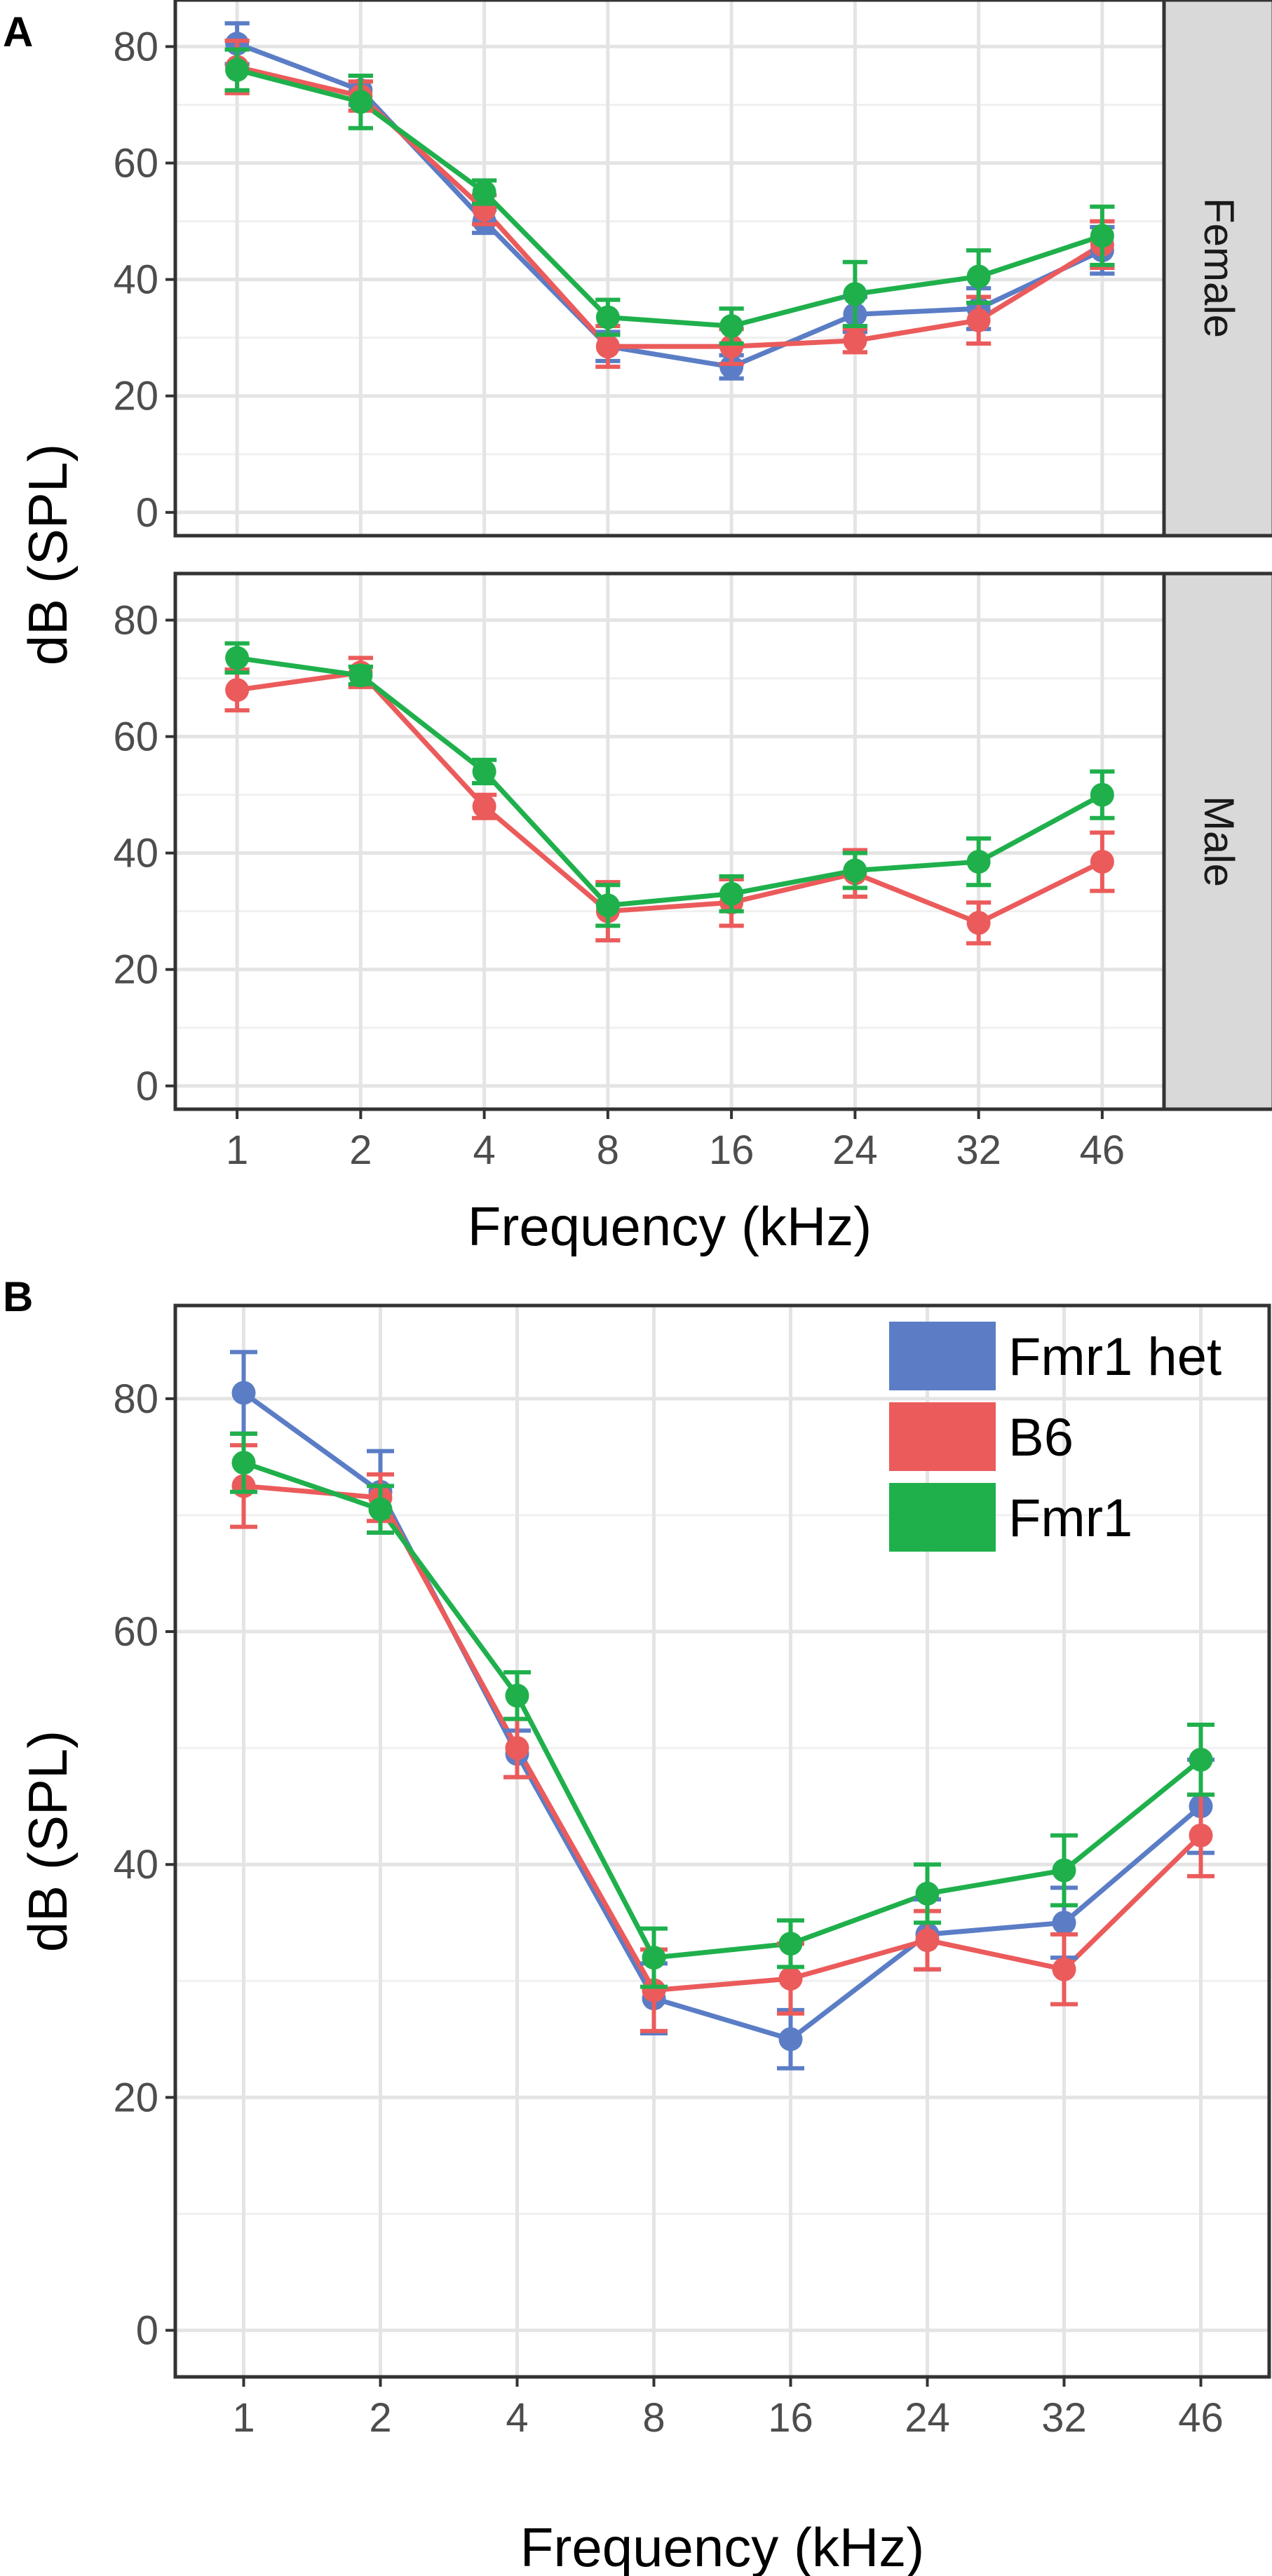 The image size is (1272, 2576). What do you see at coordinates (669, 198) in the screenshot?
I see `chart-a-female-line-fmr1` at bounding box center [669, 198].